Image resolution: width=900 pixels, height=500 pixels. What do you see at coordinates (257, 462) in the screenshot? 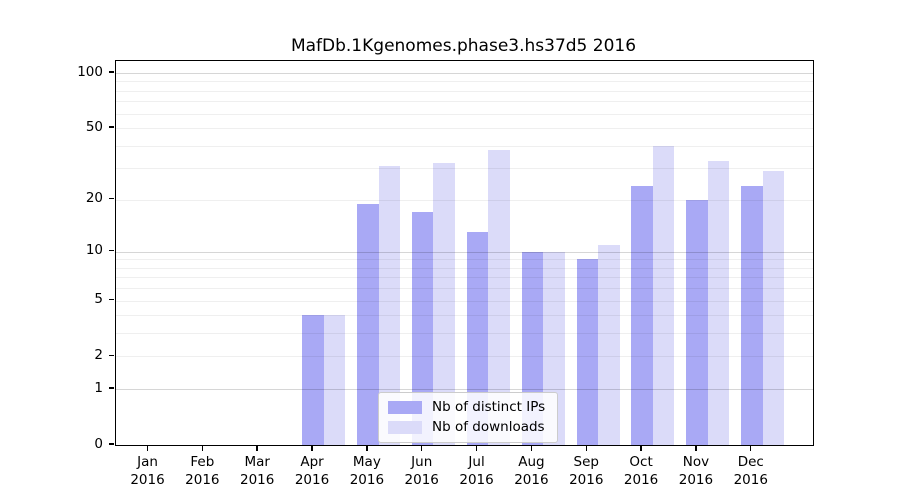
I see `x-tick-month: Mar` at bounding box center [257, 462].